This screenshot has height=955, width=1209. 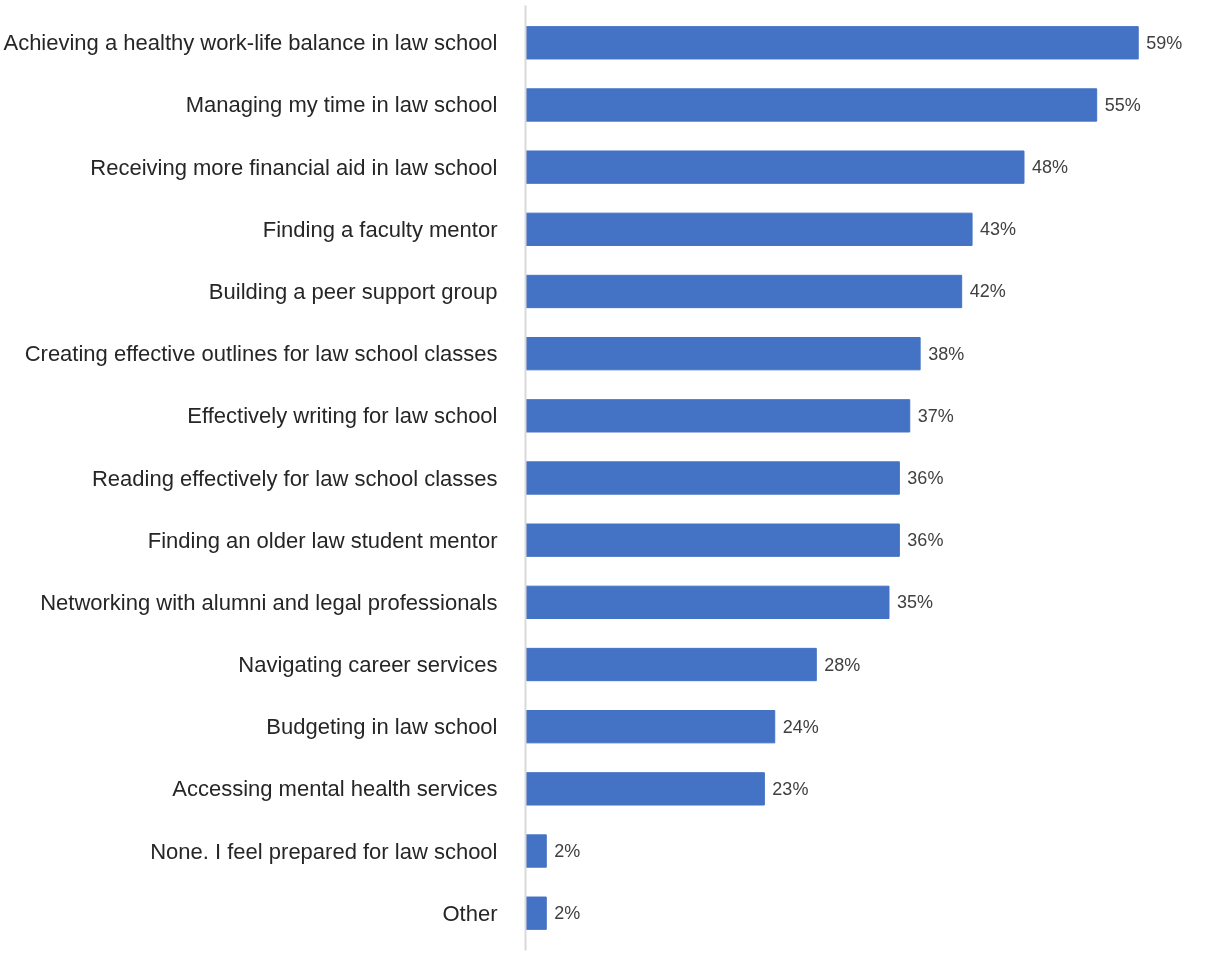 What do you see at coordinates (368, 665) in the screenshot?
I see `y-tick-label: Navigating career services` at bounding box center [368, 665].